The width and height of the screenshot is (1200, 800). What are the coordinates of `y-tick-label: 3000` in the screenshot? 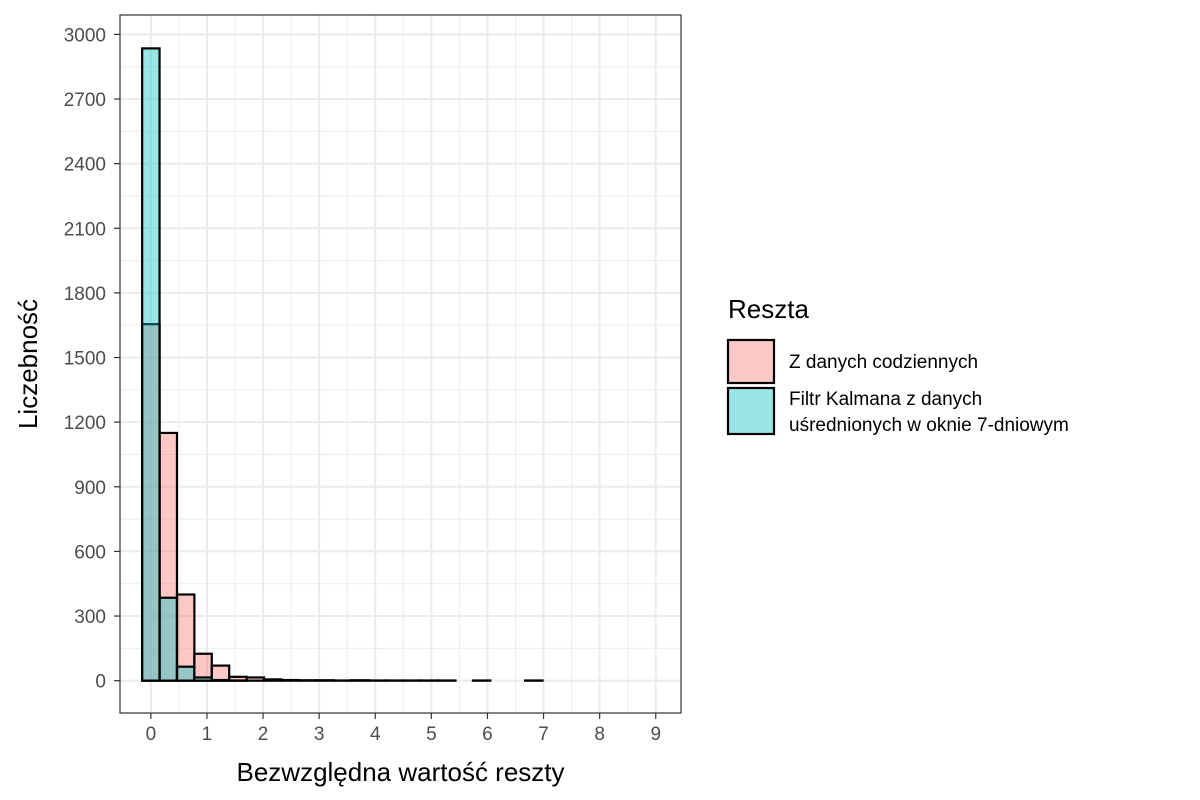 It's located at (85, 35).